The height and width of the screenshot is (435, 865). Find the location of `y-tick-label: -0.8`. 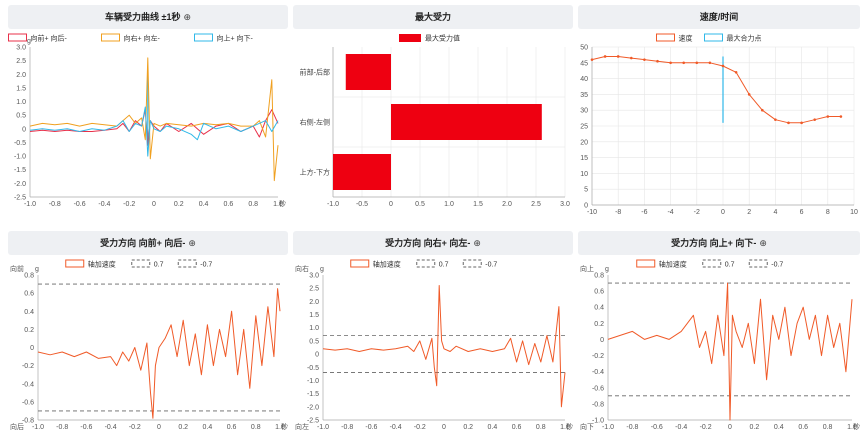

y-tick-label: -0.8 is located at coordinates (598, 404).